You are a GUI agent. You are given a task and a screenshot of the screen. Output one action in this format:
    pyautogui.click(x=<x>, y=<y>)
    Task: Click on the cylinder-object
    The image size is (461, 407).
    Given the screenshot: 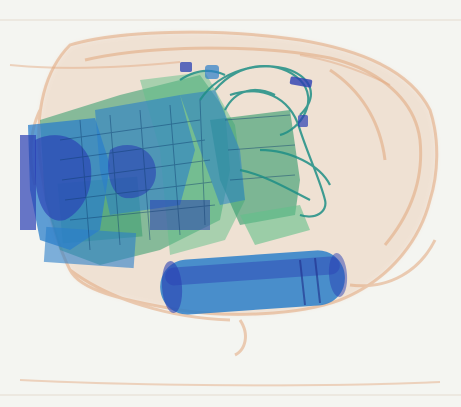 What is the action you would take?
    pyautogui.click(x=254, y=282)
    